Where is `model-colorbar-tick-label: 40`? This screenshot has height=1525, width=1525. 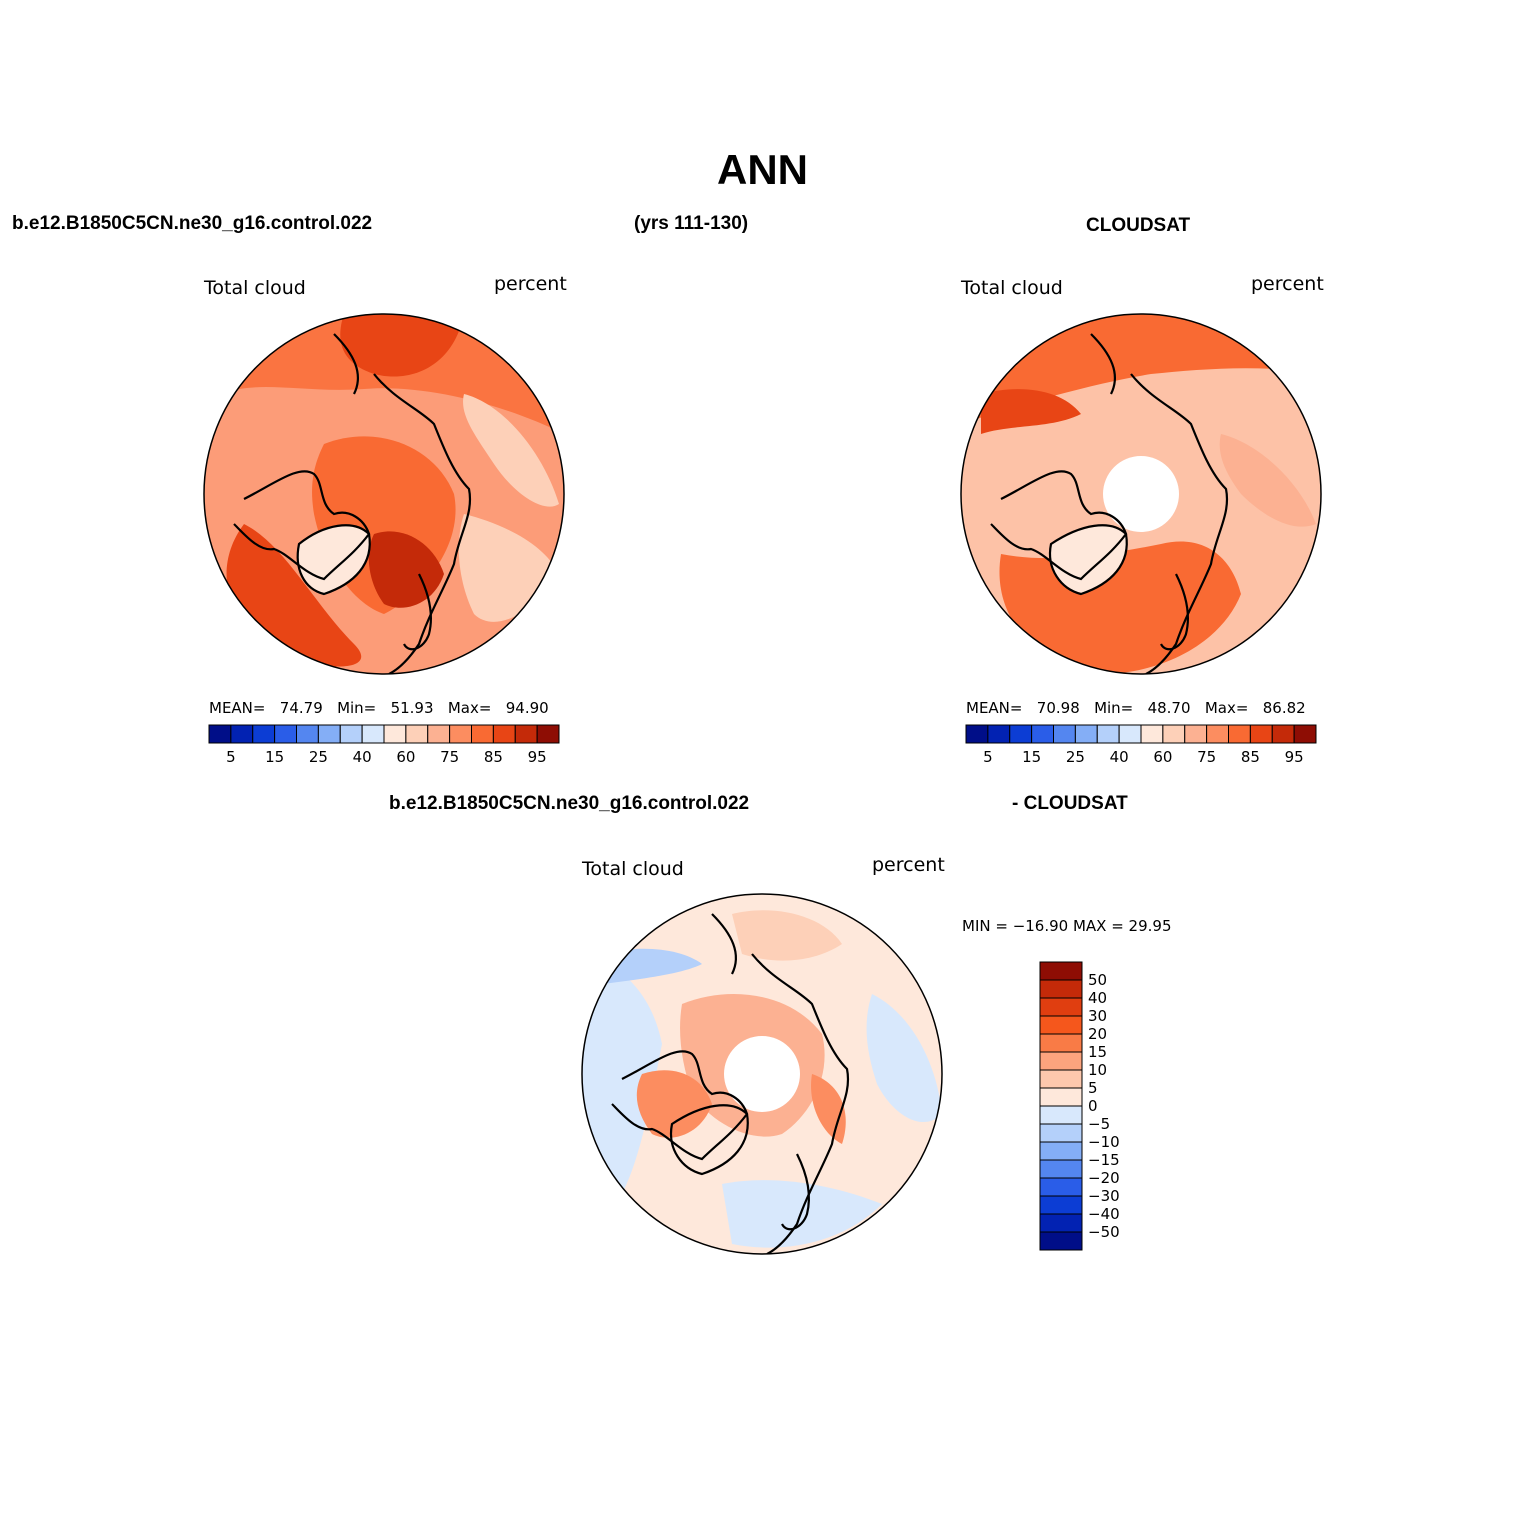 model-colorbar-tick-label: 40 is located at coordinates (362, 757).